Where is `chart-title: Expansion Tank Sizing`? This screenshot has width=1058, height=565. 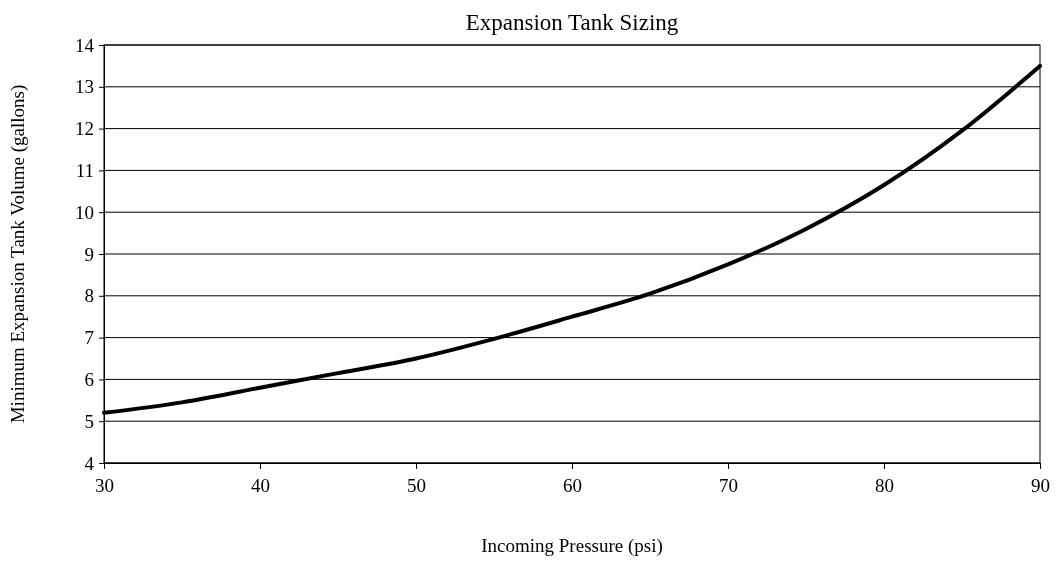 chart-title: Expansion Tank Sizing is located at coordinates (572, 22).